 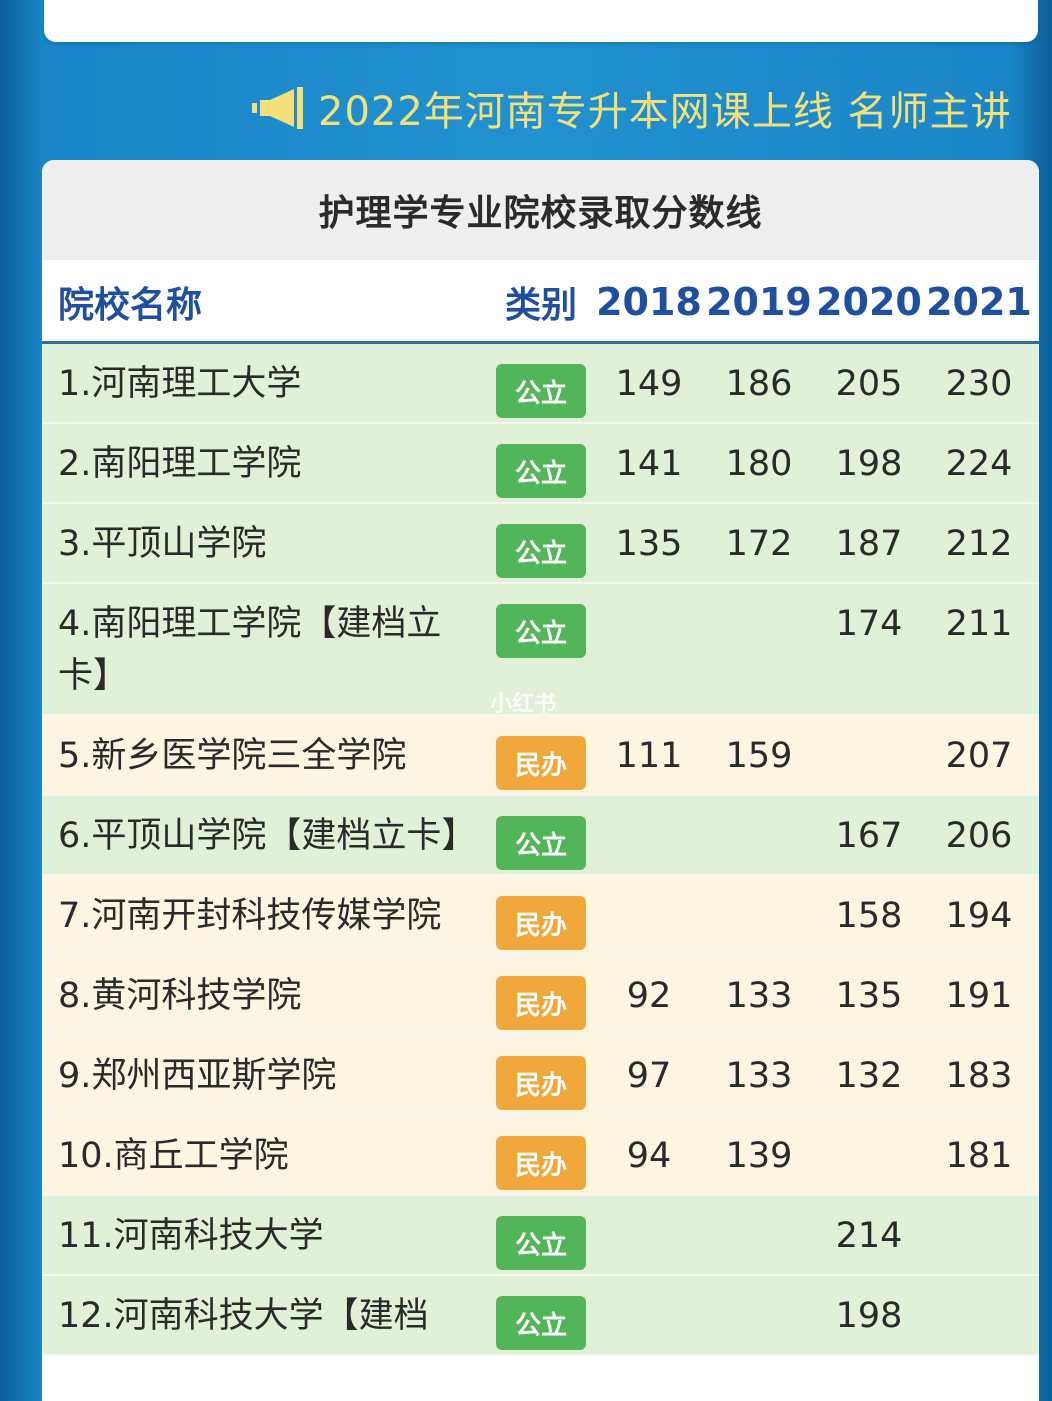 I want to click on school-name: 6.平顶山学院【建档立卡】, so click(x=267, y=836).